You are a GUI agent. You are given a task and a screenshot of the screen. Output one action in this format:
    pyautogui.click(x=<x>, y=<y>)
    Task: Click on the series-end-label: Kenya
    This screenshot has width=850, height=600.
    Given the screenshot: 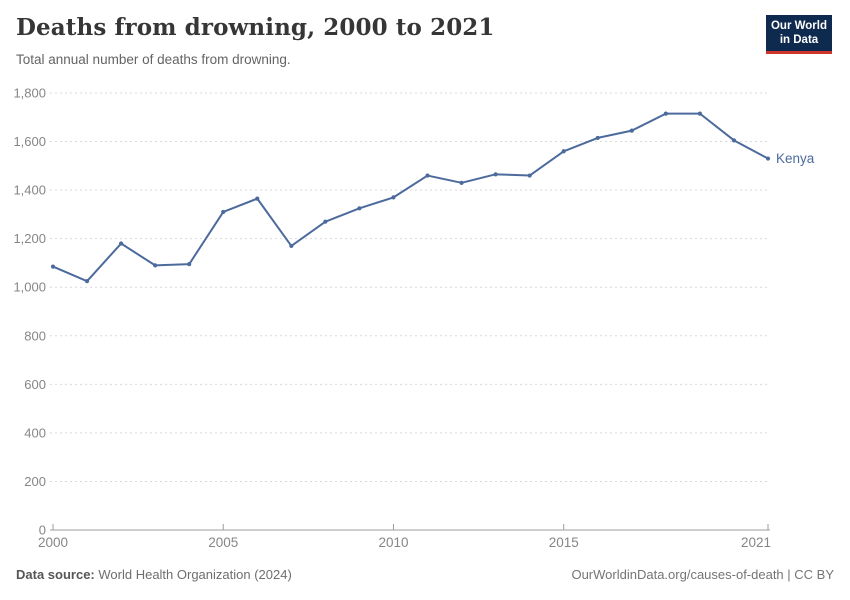 What is the action you would take?
    pyautogui.click(x=795, y=158)
    